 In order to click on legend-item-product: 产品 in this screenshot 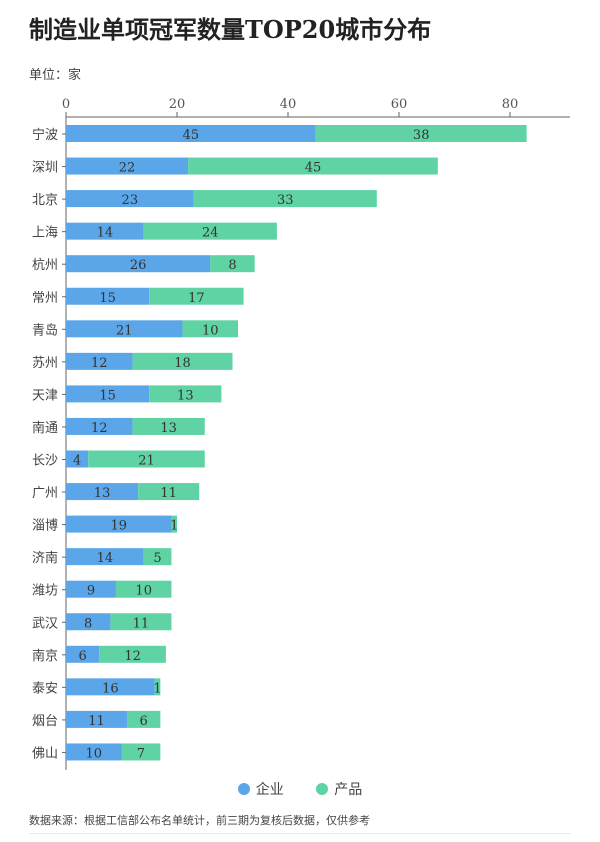, I will do `click(339, 789)`.